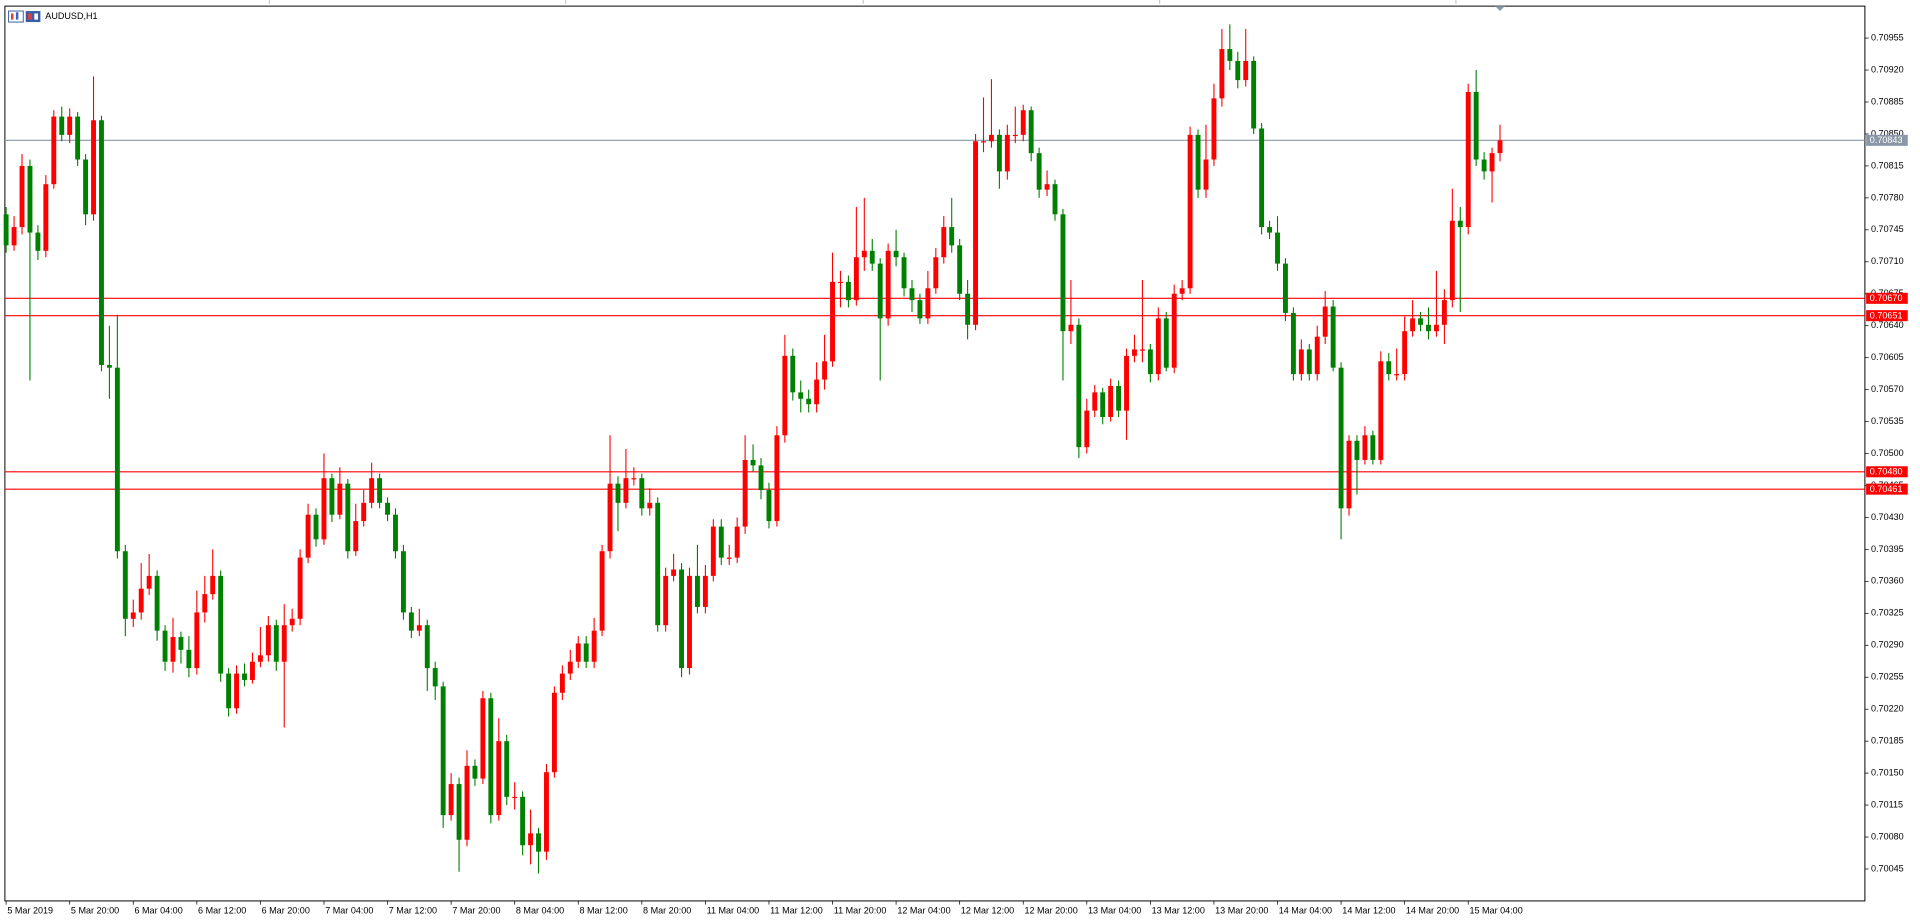 This screenshot has height=923, width=1920. What do you see at coordinates (1887, 804) in the screenshot?
I see `y-tick-label: 0.70115` at bounding box center [1887, 804].